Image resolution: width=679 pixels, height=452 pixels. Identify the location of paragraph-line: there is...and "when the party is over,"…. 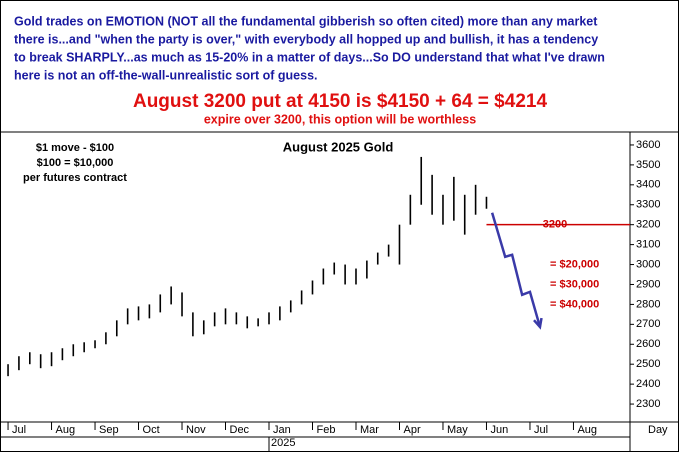
(306, 39).